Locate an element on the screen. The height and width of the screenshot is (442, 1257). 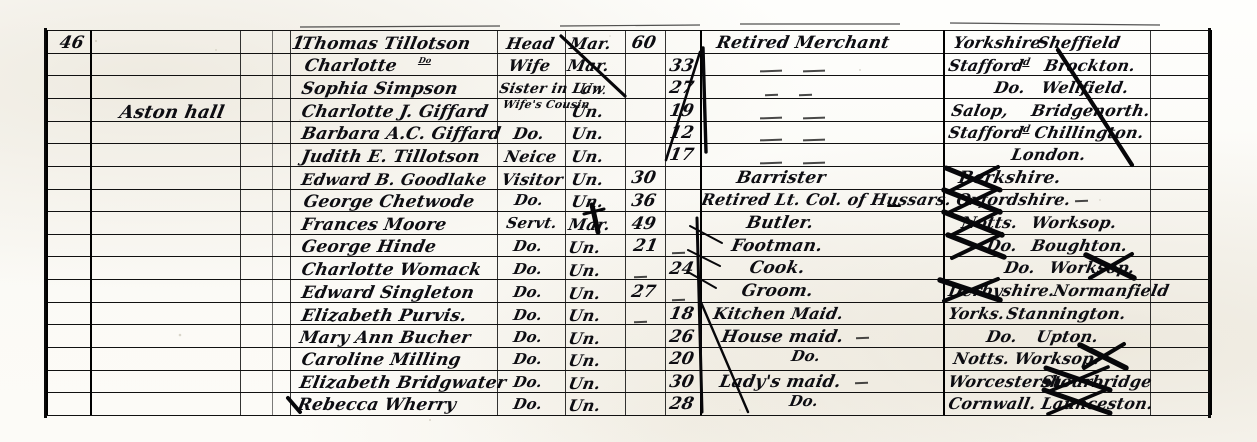
cell-age-male-blank is located at coordinates (640, 321).